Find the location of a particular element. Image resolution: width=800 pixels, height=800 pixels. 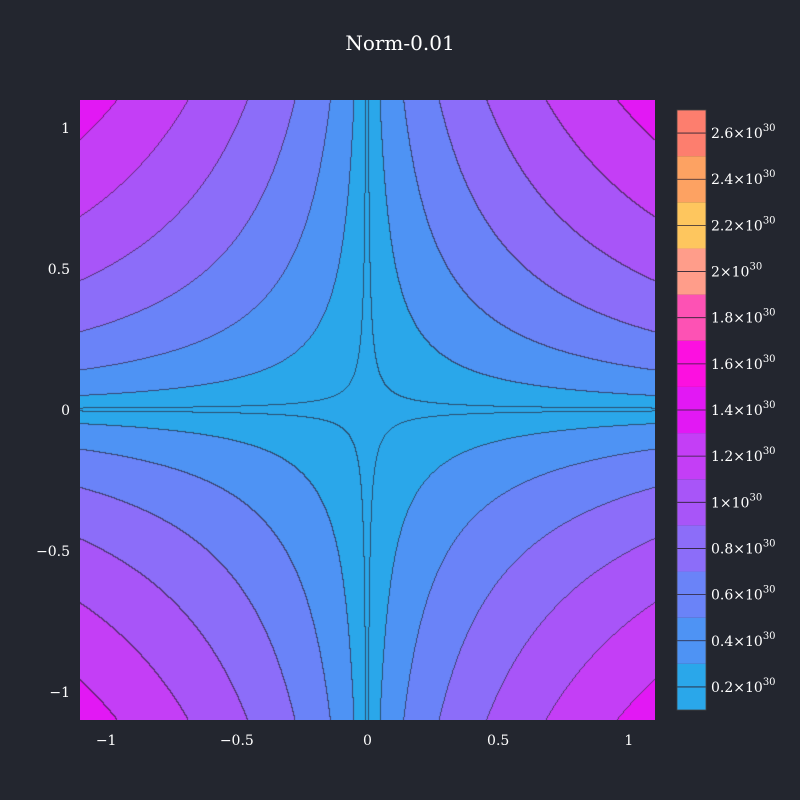

colorbar-tick-label: 2.6×1030 is located at coordinates (743, 132).